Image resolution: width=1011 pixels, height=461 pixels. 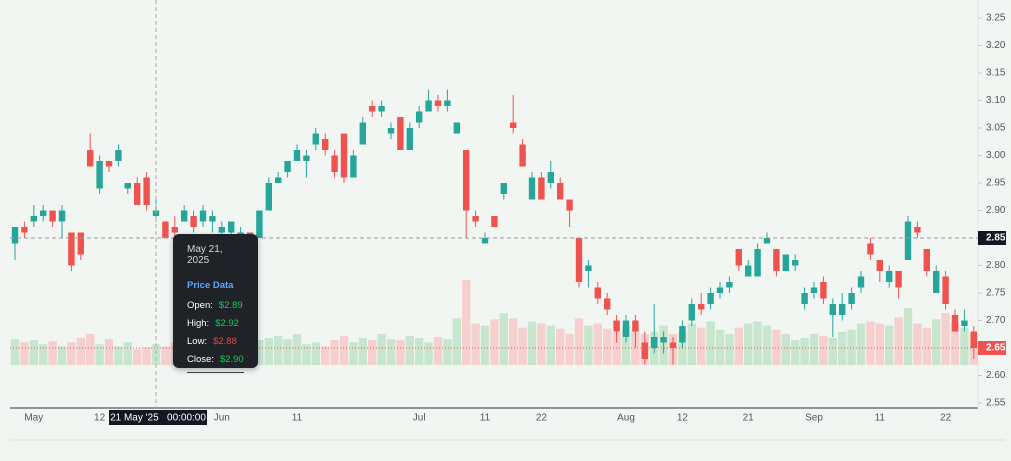 I want to click on tooltip-label: High:, so click(x=198, y=323).